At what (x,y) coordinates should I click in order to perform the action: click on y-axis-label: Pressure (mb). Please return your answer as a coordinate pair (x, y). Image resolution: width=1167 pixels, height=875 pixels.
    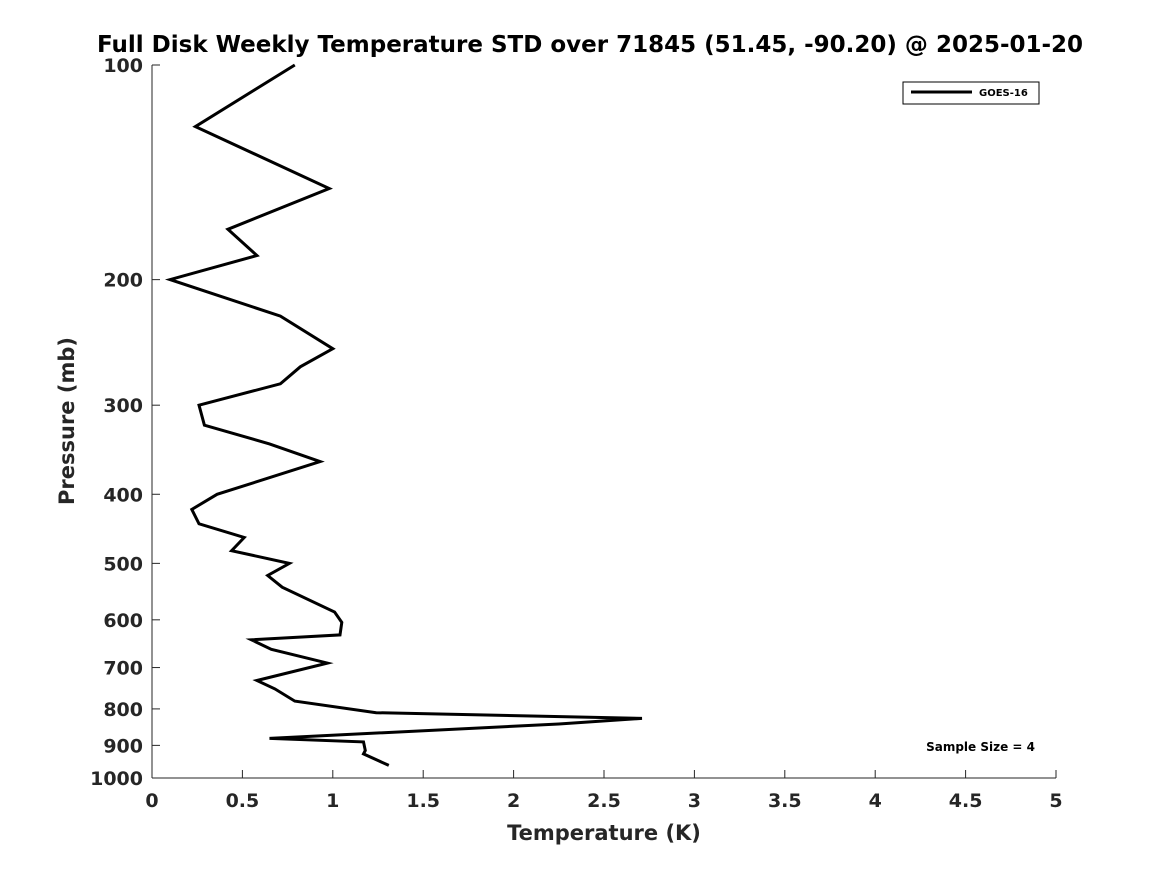
    Looking at the image, I should click on (67, 421).